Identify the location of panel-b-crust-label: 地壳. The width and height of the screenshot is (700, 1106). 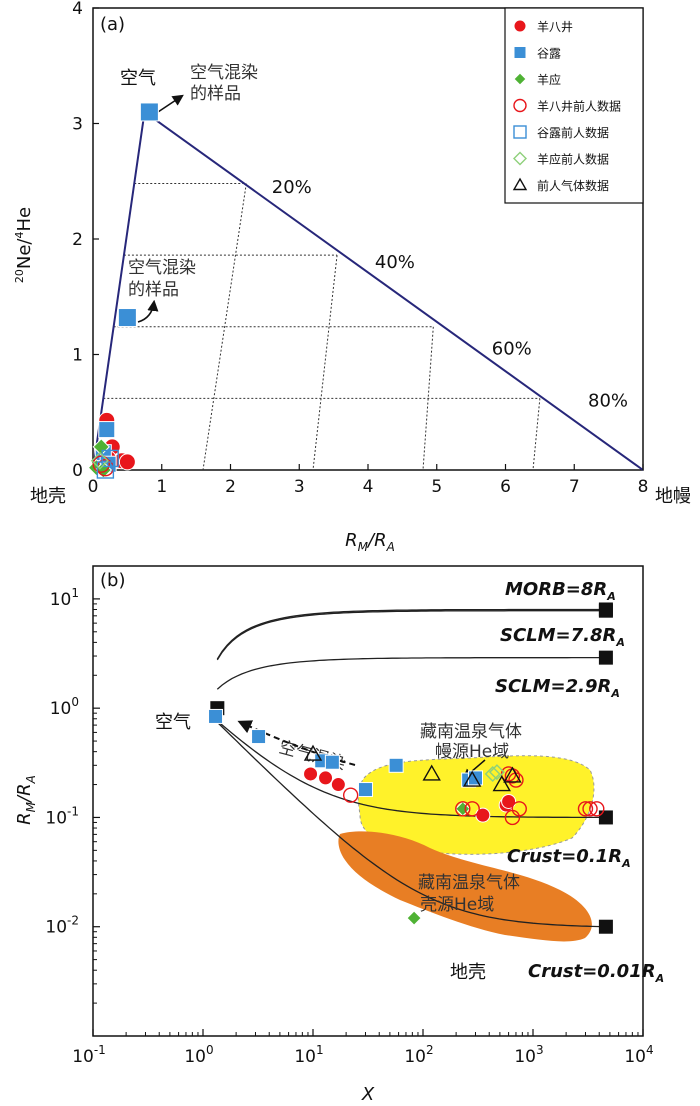
(468, 972).